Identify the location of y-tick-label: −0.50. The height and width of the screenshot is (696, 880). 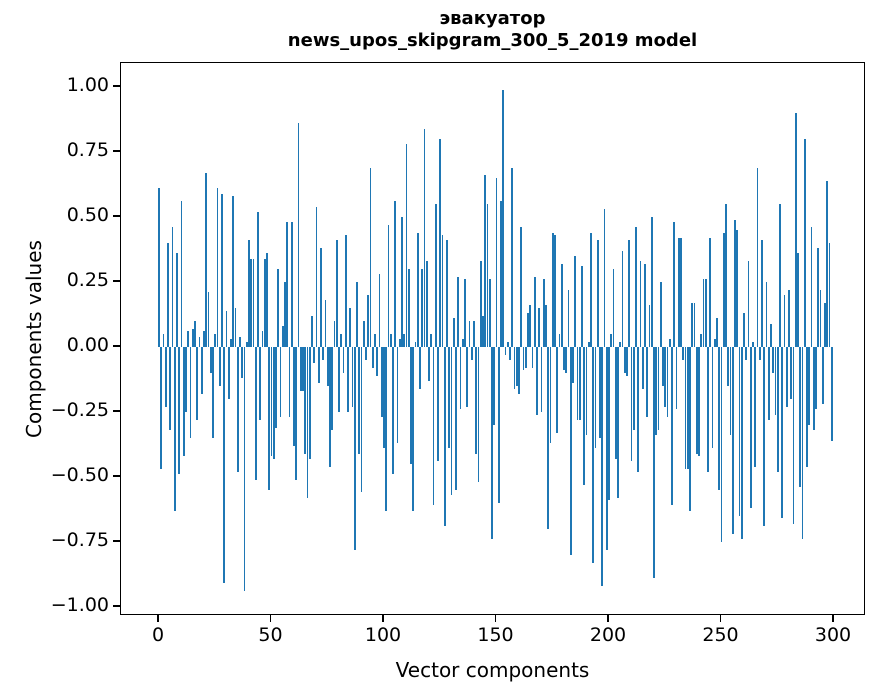
(79, 475).